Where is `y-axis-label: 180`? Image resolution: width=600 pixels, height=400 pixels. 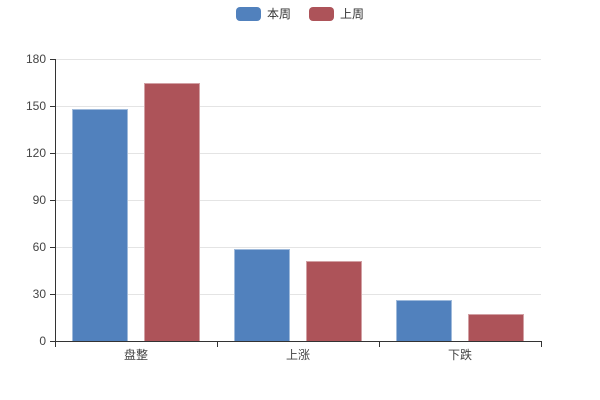
y-axis-label: 180 is located at coordinates (35, 59).